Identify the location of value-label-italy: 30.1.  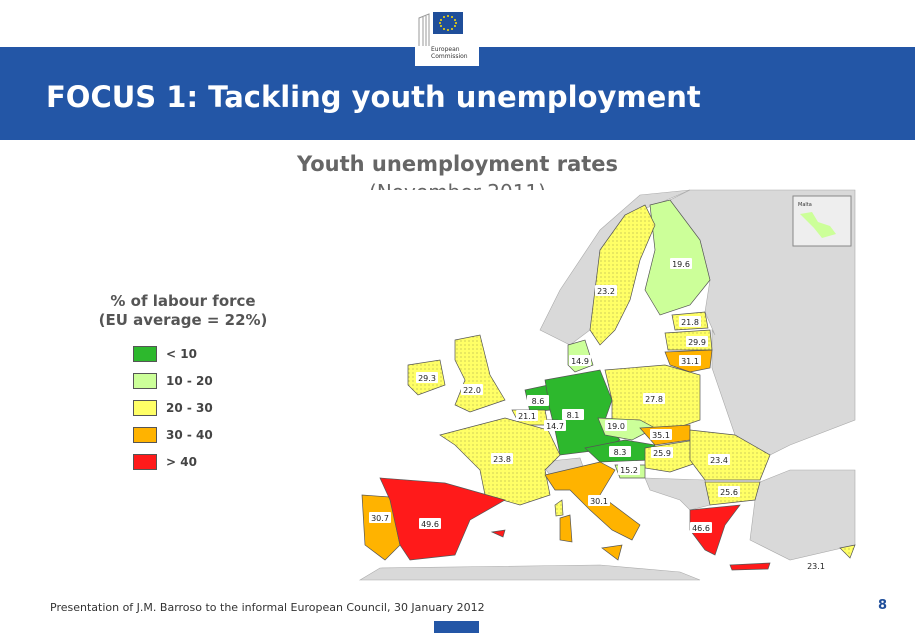
(599, 500).